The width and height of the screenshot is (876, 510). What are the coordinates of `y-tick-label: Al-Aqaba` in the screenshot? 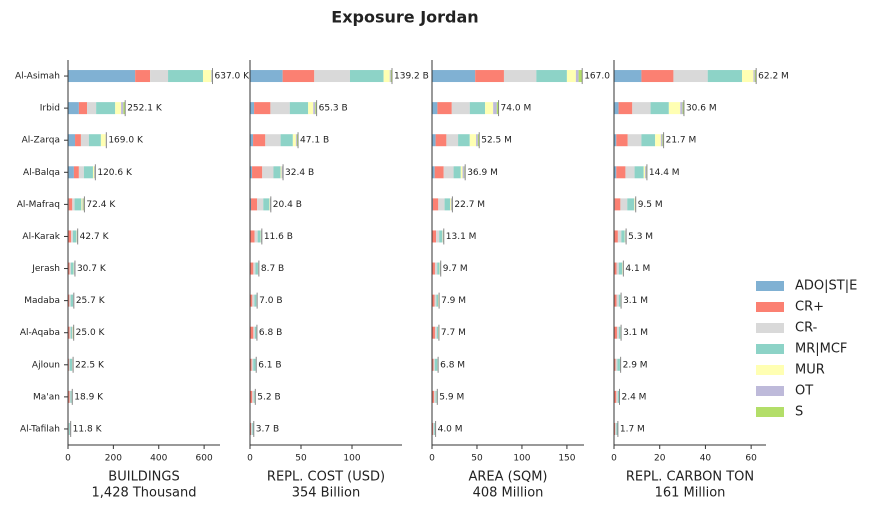 It's located at (40, 333).